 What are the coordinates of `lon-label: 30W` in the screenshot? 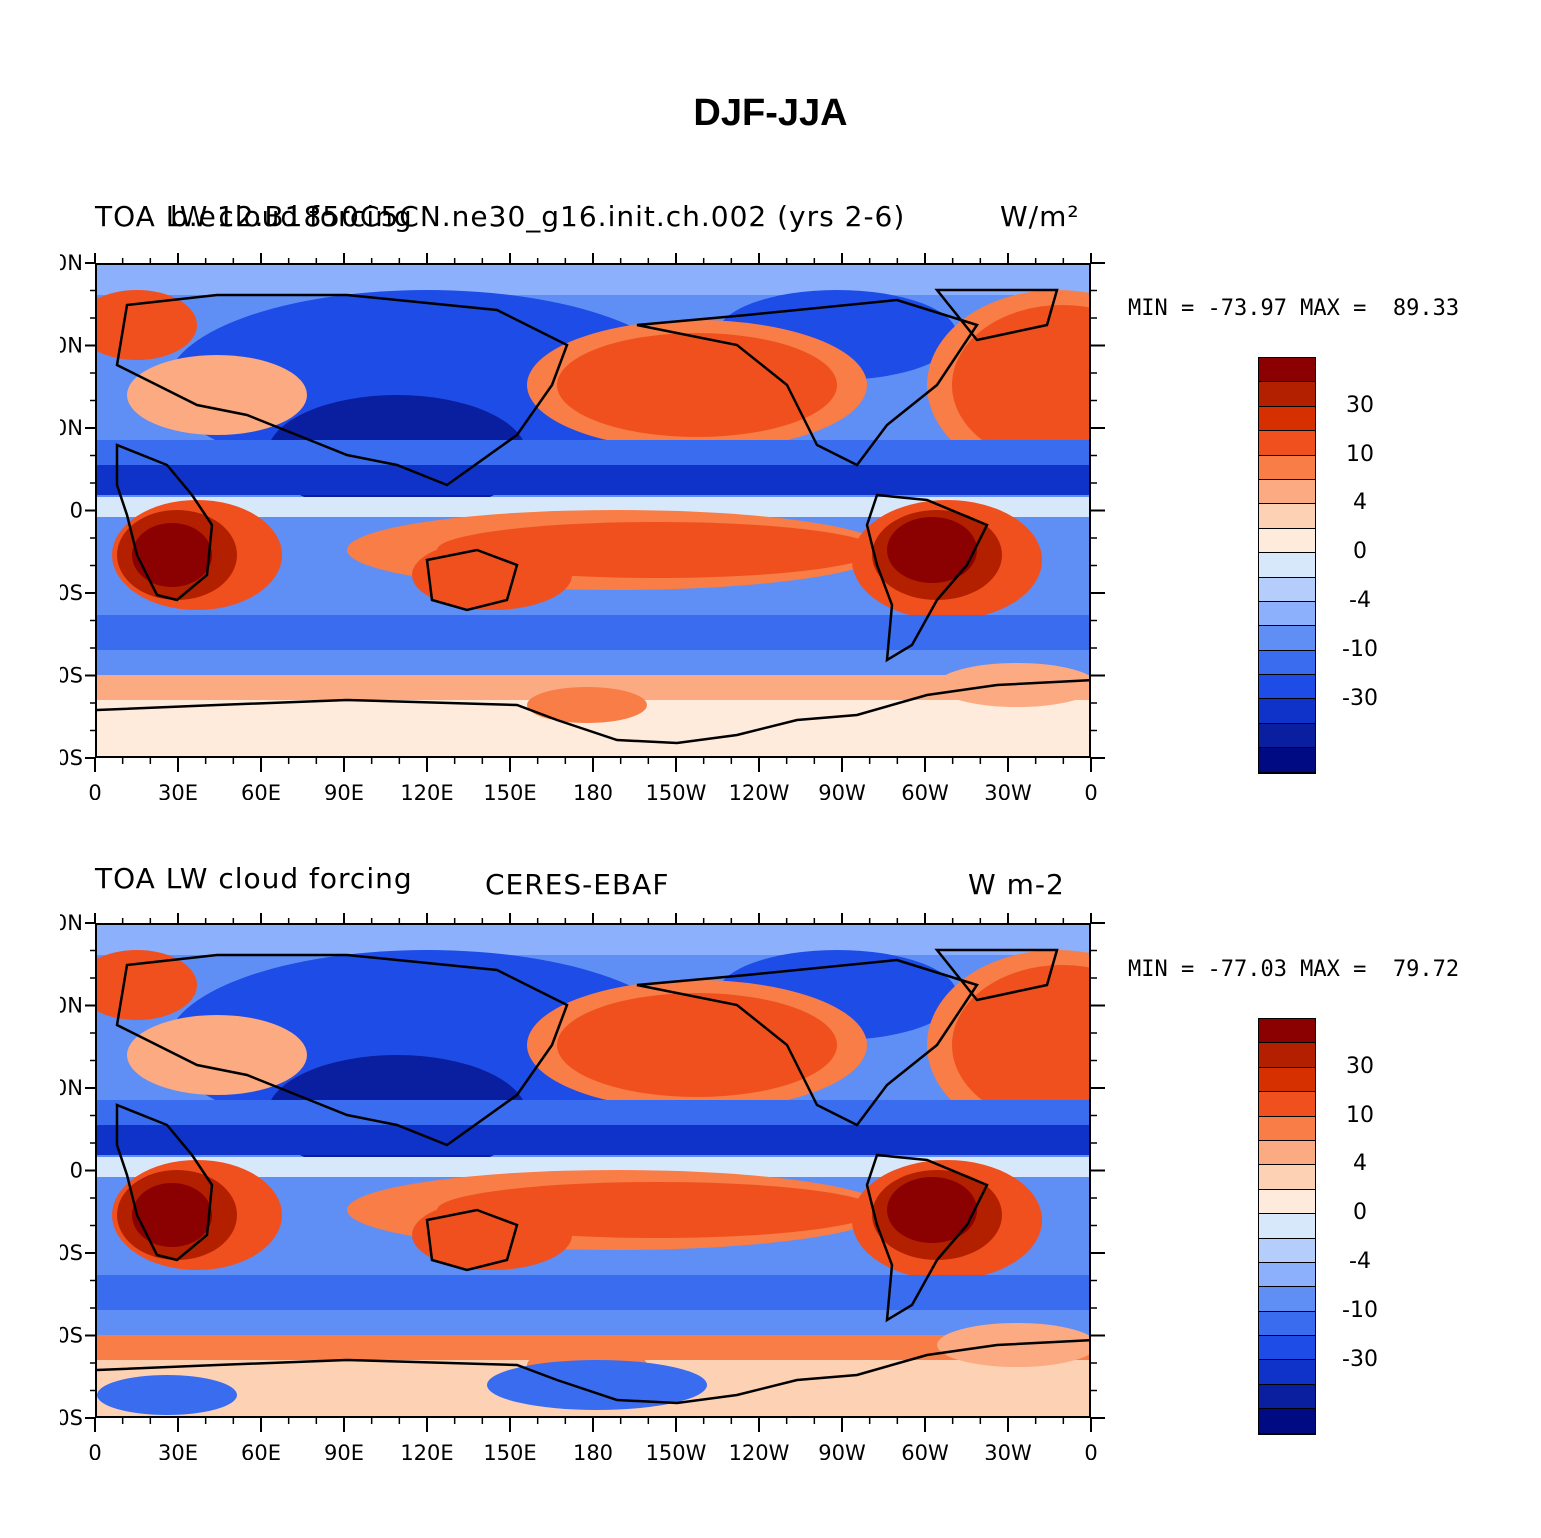 It's located at (1008, 1450).